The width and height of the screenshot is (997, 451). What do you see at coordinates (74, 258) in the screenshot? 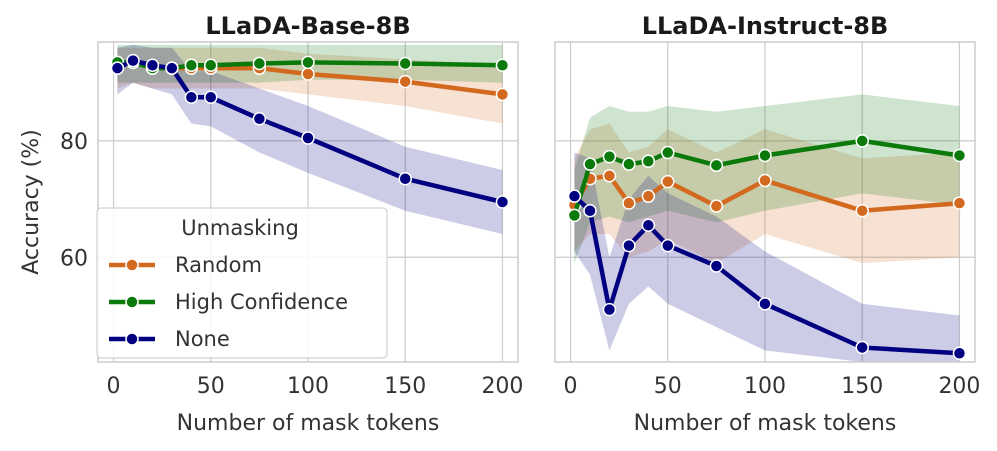
I see `y-tick-label: 60` at bounding box center [74, 258].